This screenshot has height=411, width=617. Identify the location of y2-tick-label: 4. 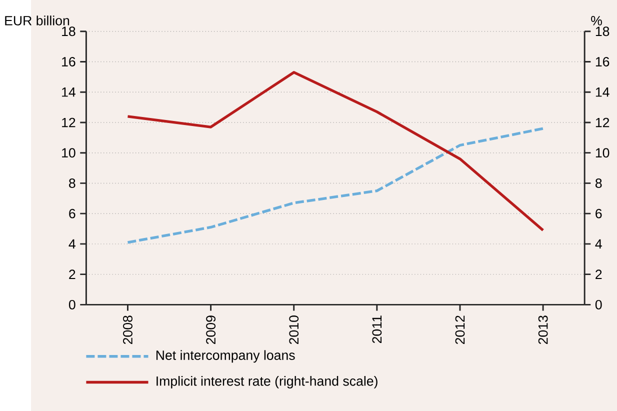
(598, 243).